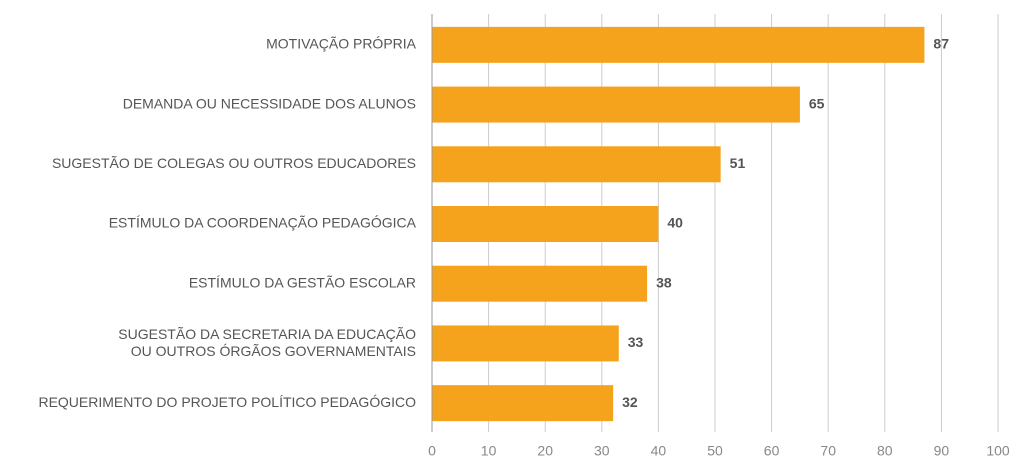  Describe the element at coordinates (941, 44) in the screenshot. I see `value-label: 87` at that location.